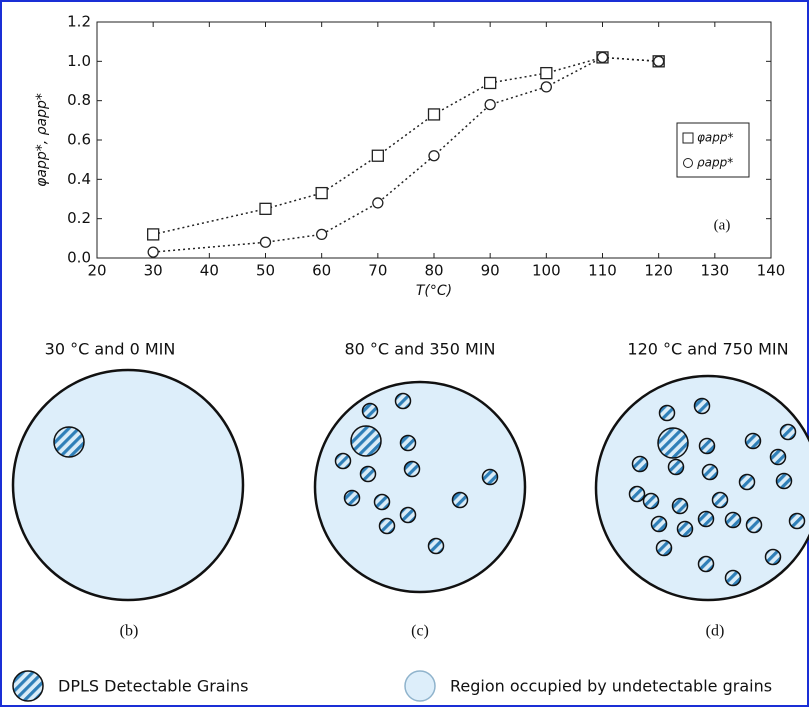  I want to click on legend-swatch, so click(420, 686).